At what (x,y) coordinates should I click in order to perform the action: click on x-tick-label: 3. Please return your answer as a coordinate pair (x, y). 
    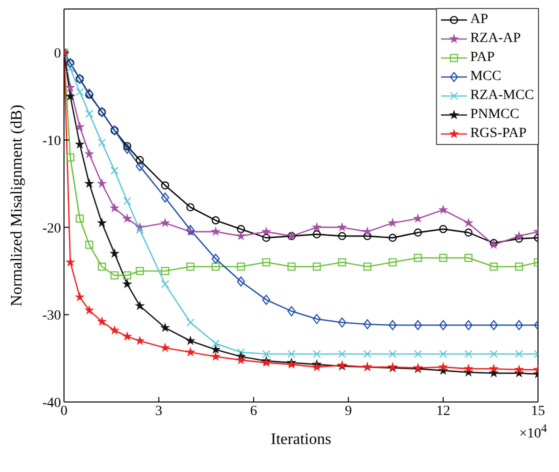
    Looking at the image, I should click on (158, 411).